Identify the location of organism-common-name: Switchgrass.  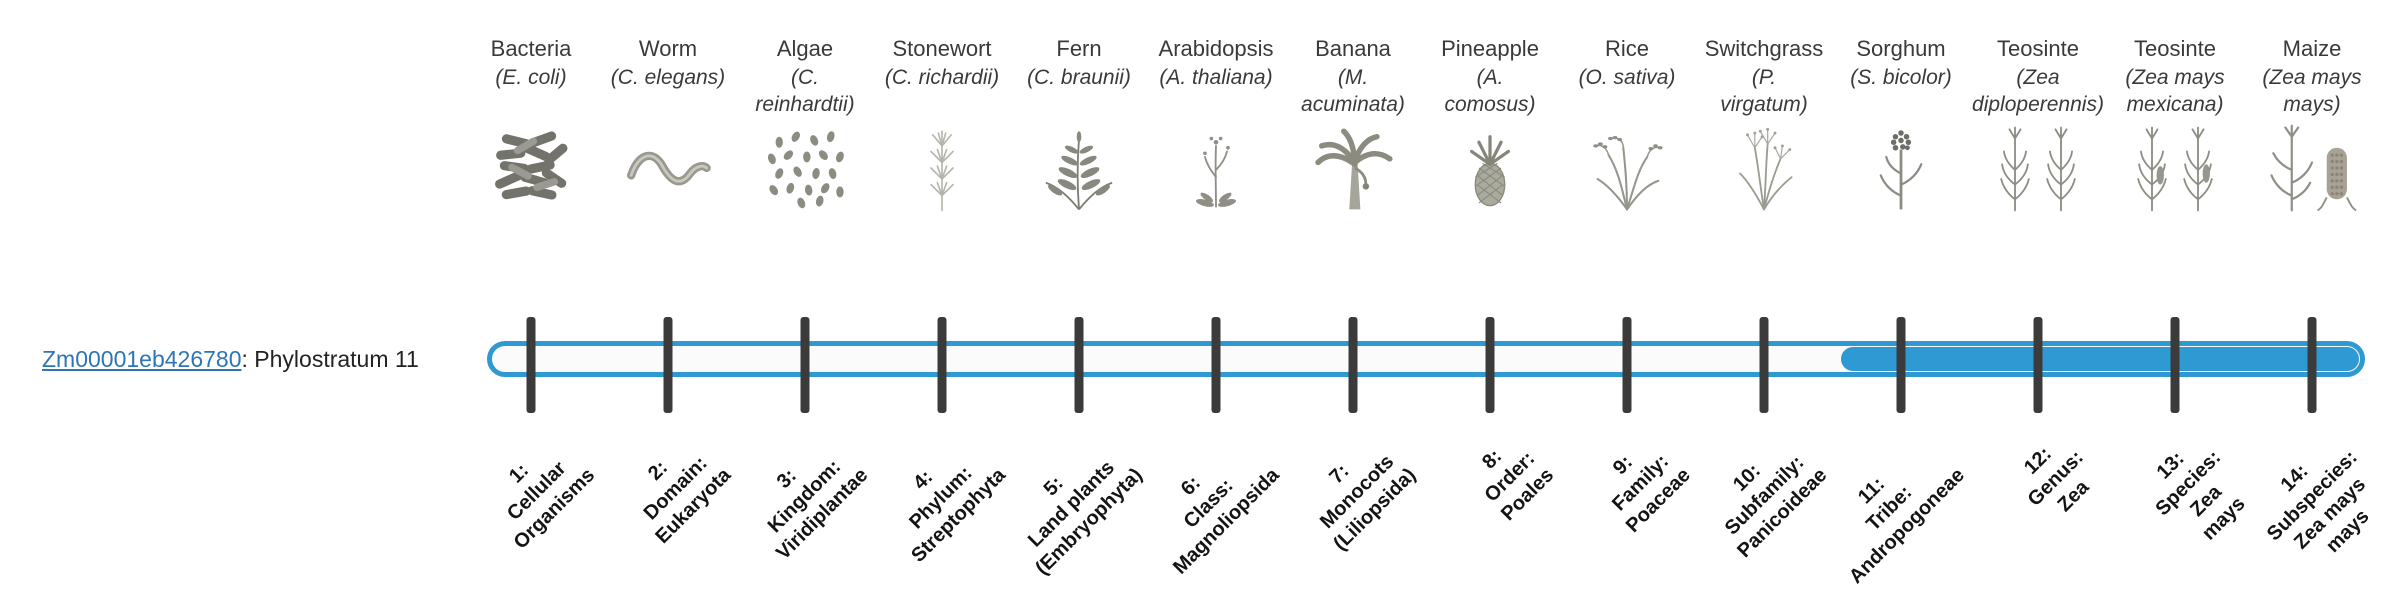
(1764, 48).